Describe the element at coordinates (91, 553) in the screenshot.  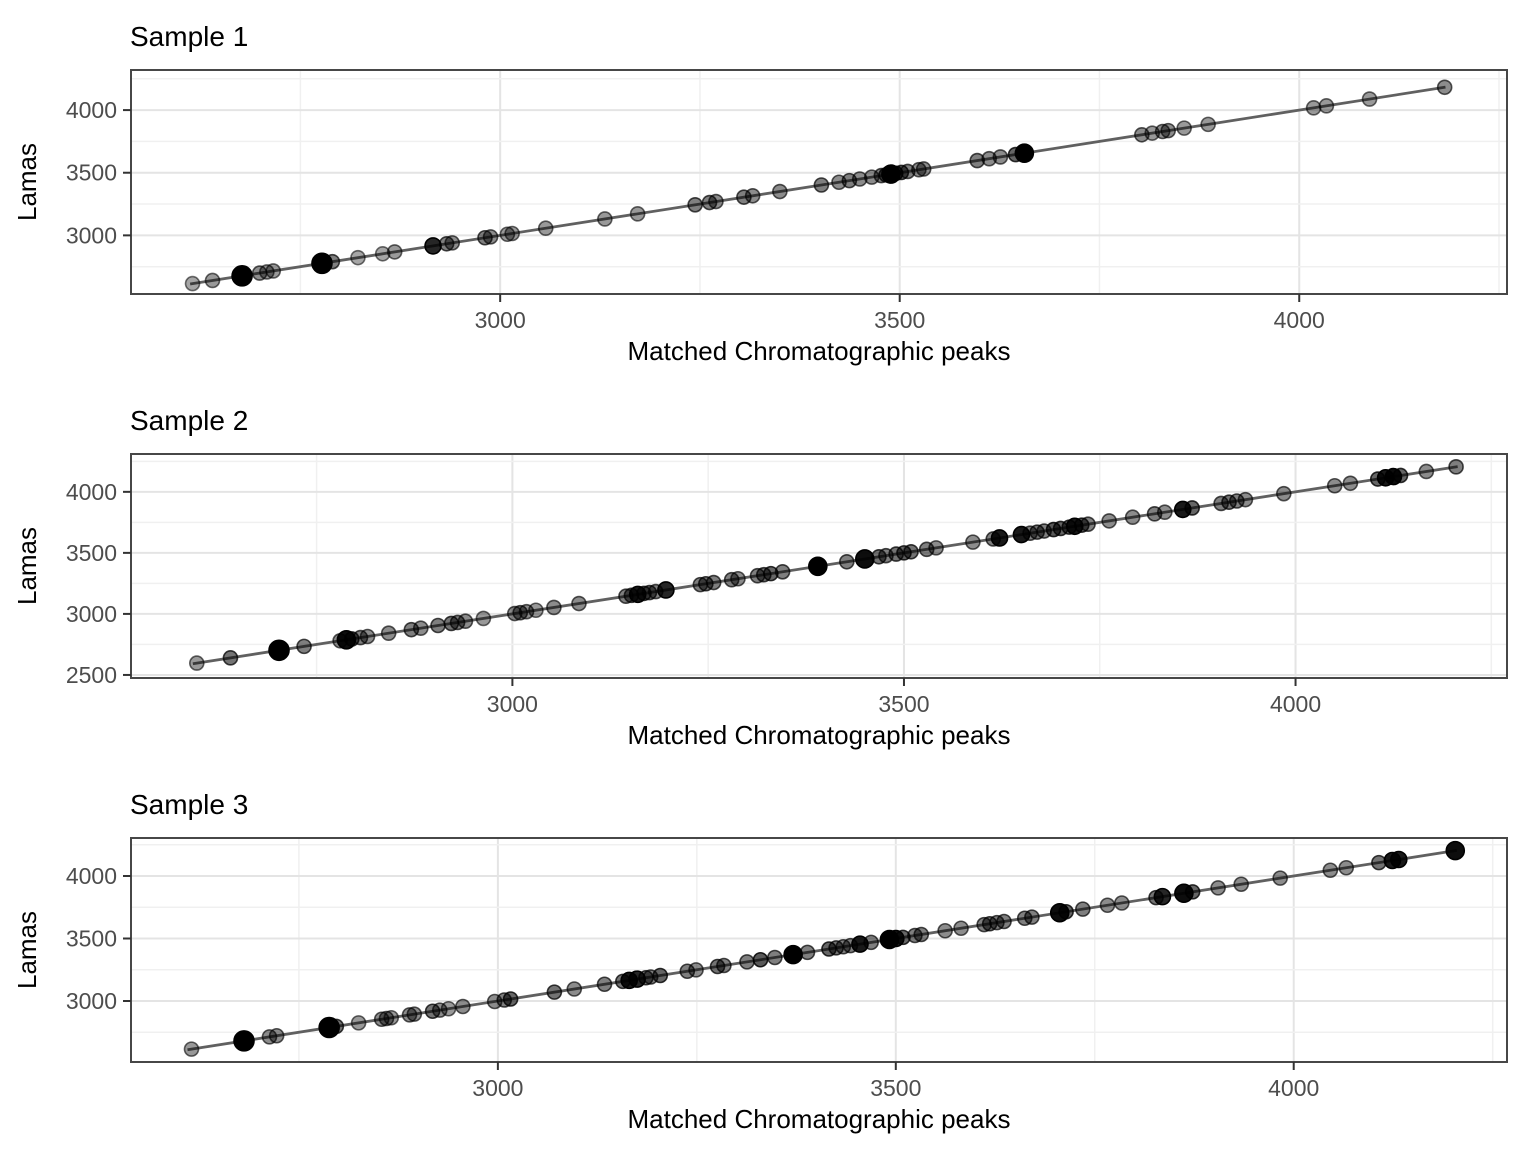
I see `y-tick-label: 3500` at that location.